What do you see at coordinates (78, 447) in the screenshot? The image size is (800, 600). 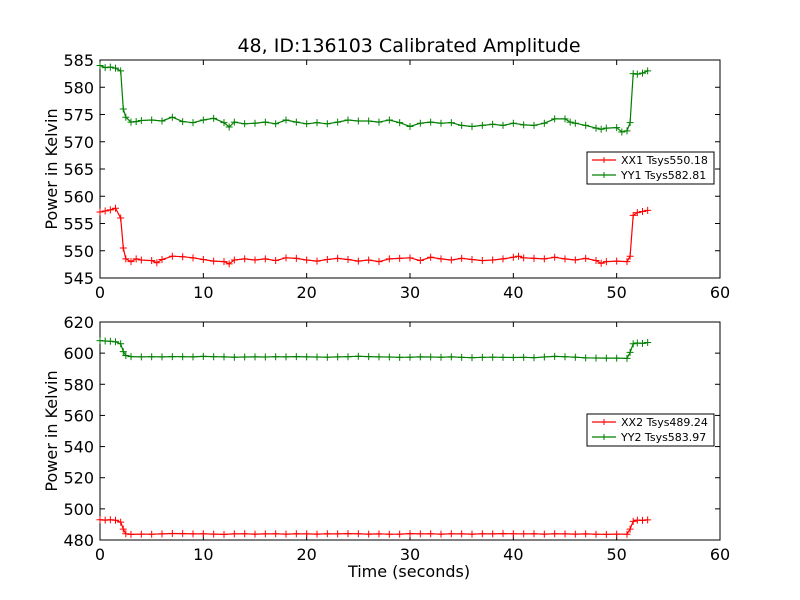 I see `y-tick-label: 540` at bounding box center [78, 447].